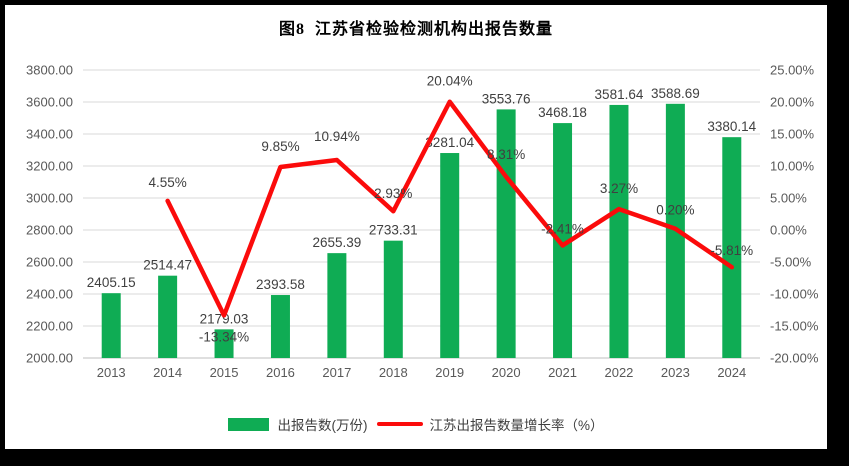 The height and width of the screenshot is (466, 849). I want to click on right-axis-tick: 20.00%, so click(792, 102).